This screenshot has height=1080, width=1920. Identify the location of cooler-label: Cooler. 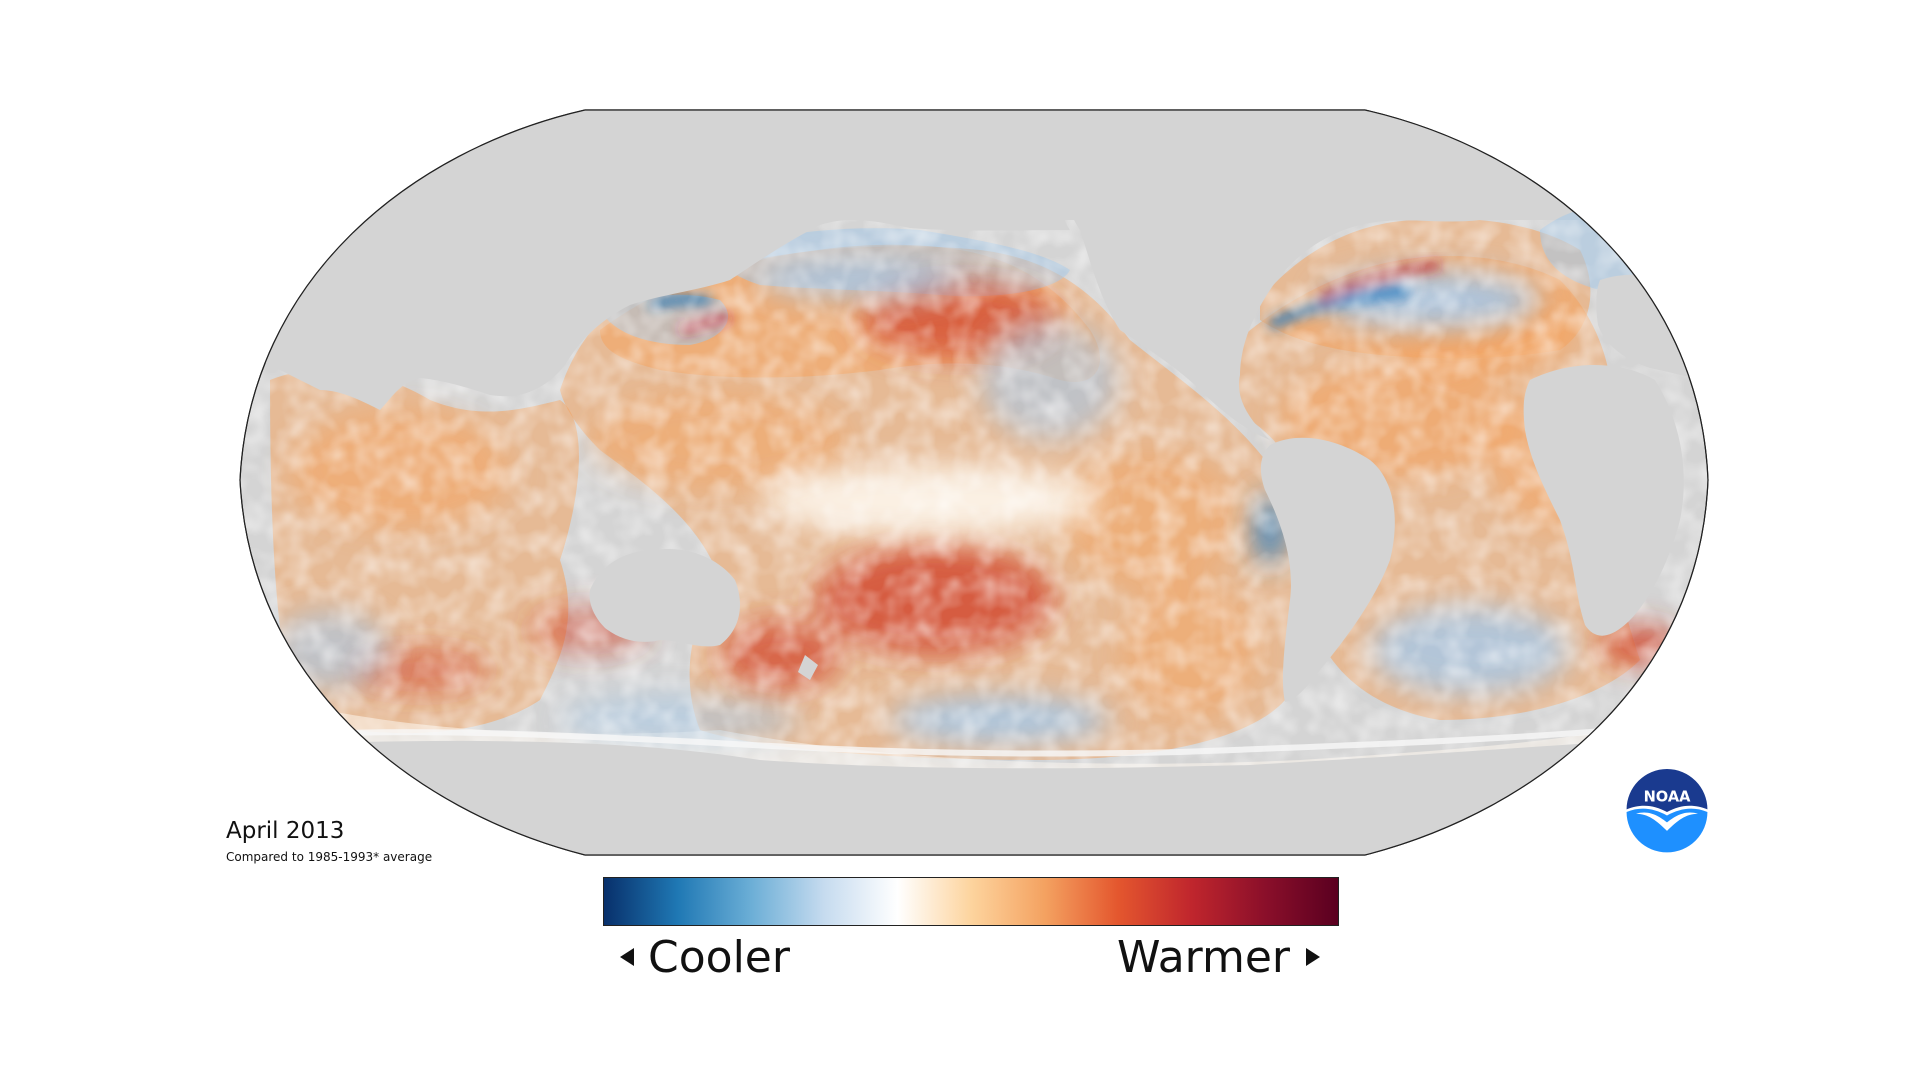
(719, 957).